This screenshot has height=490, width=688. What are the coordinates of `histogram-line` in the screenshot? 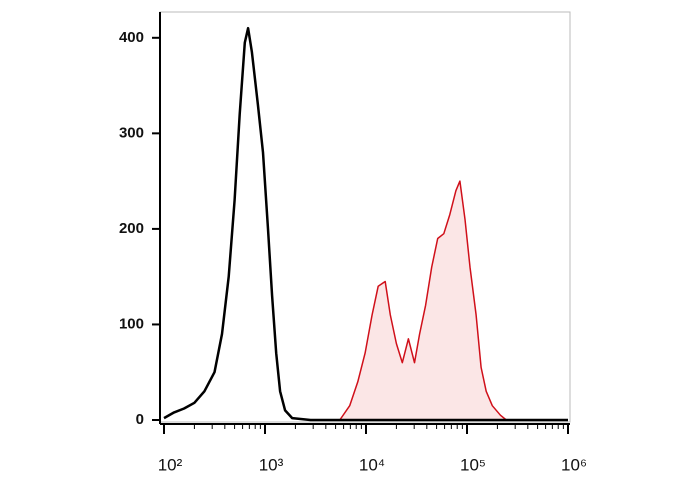 It's located at (423, 300).